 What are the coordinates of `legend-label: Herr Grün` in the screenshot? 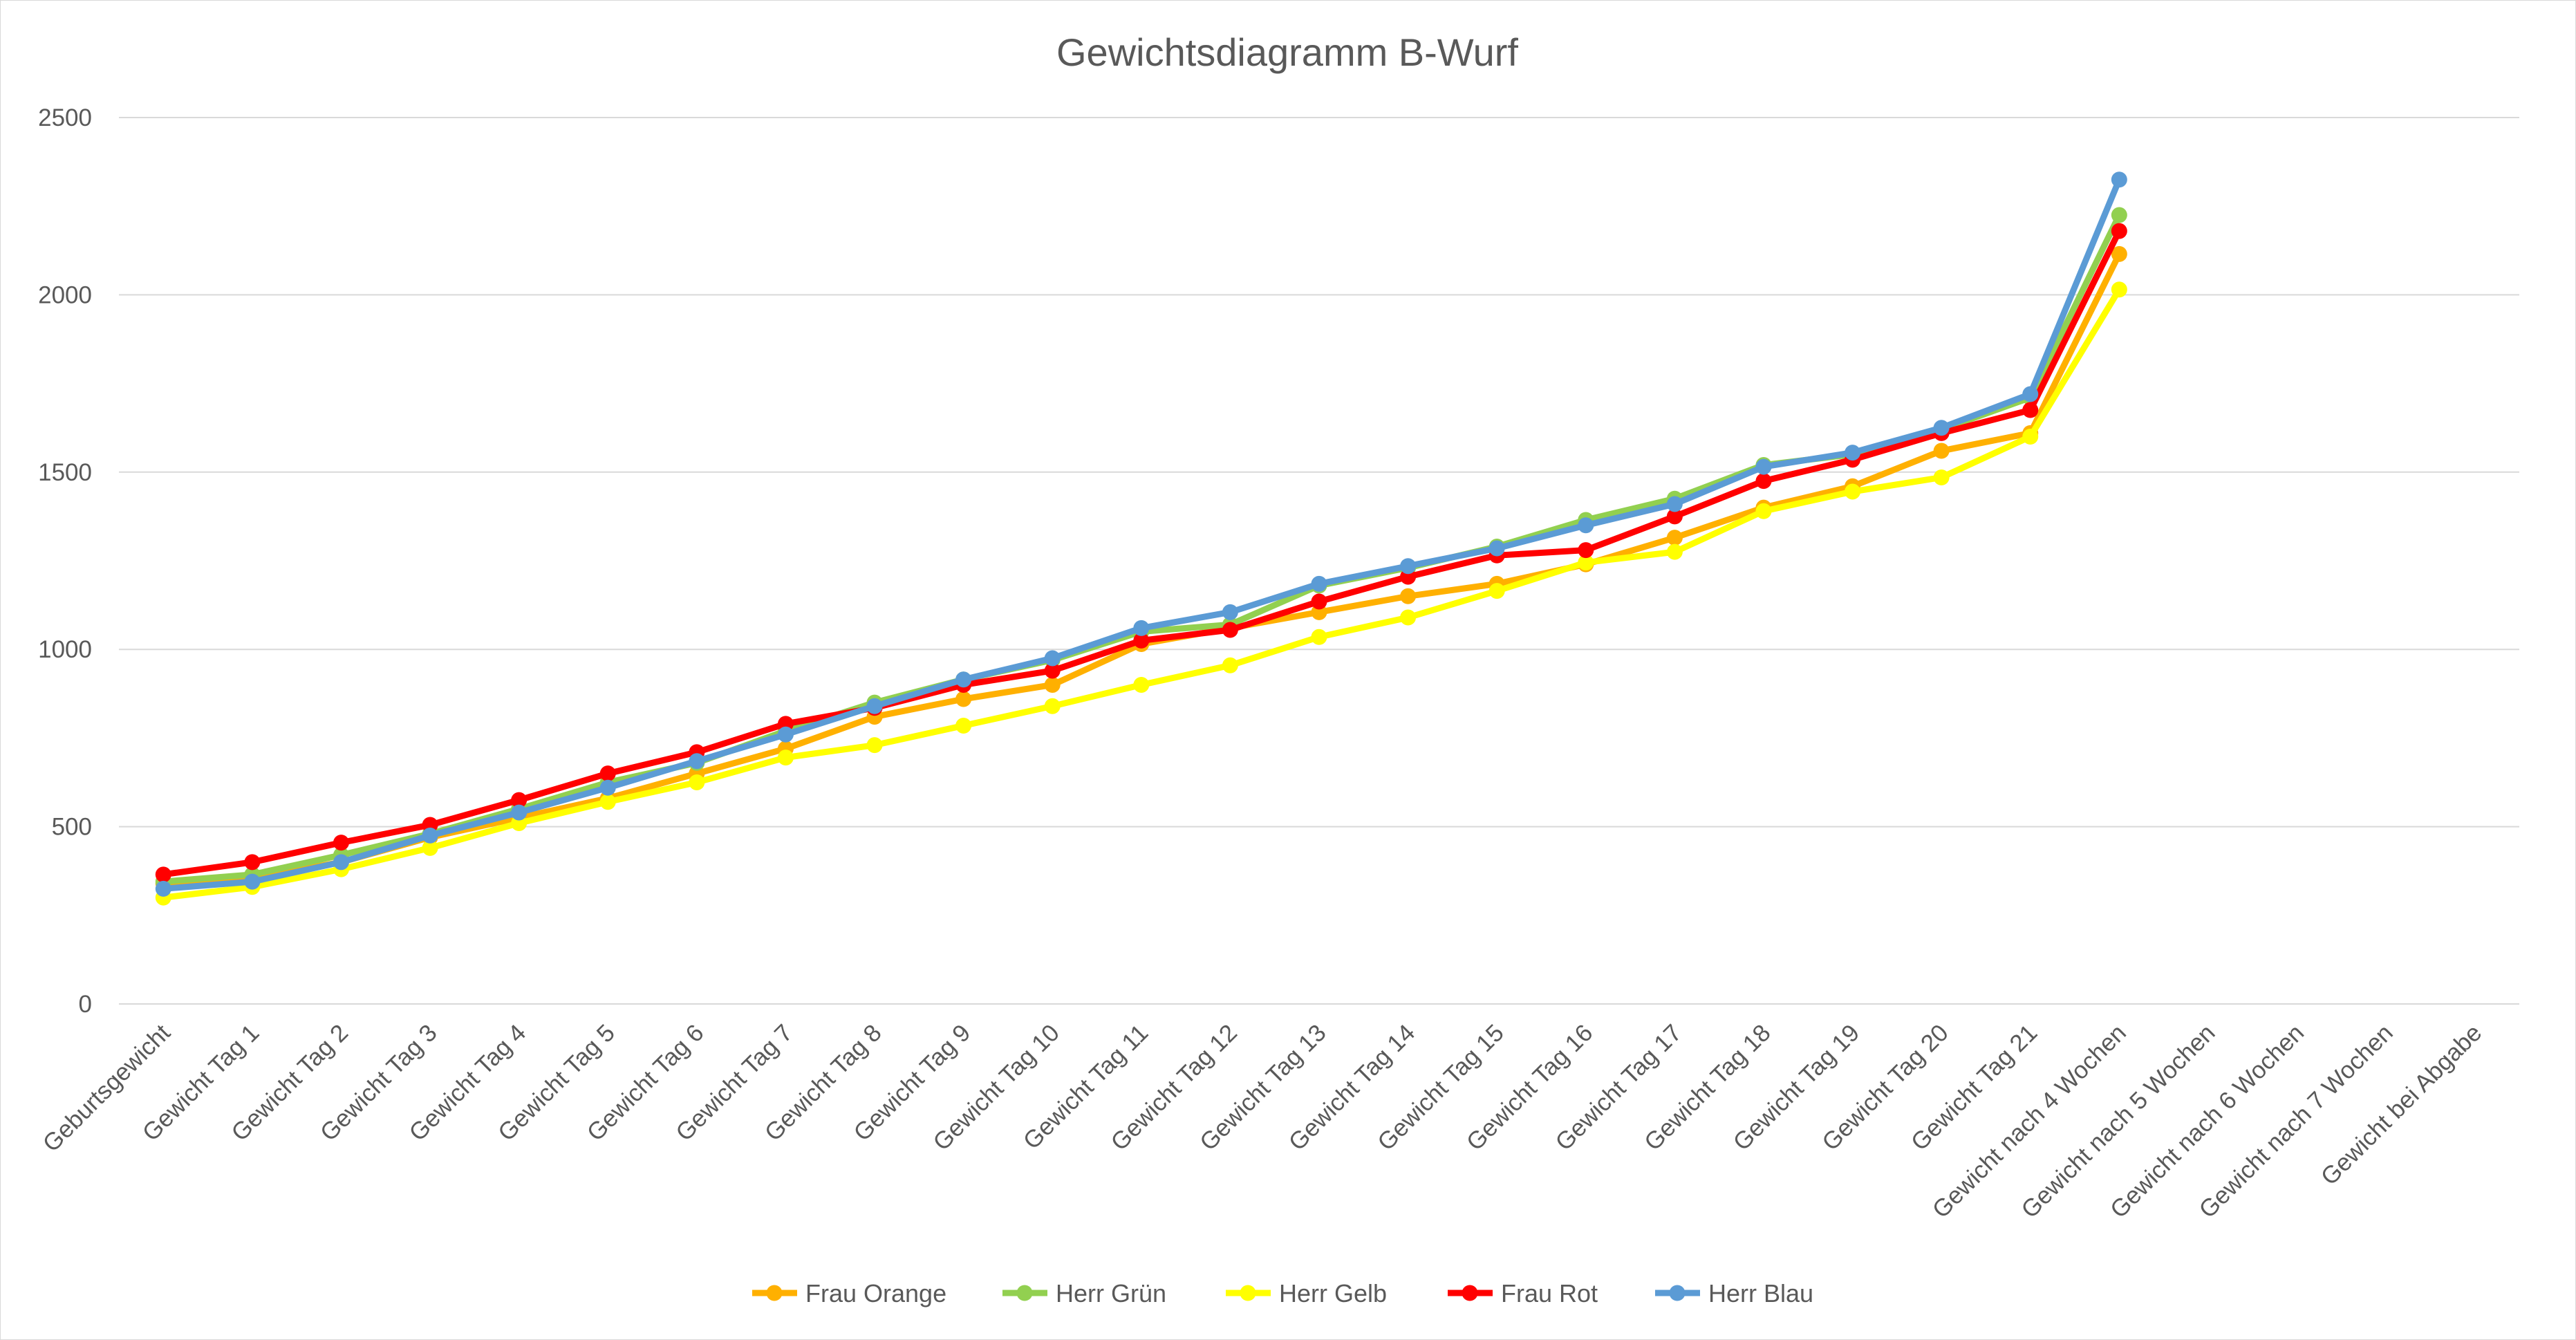 It's located at (1111, 1293).